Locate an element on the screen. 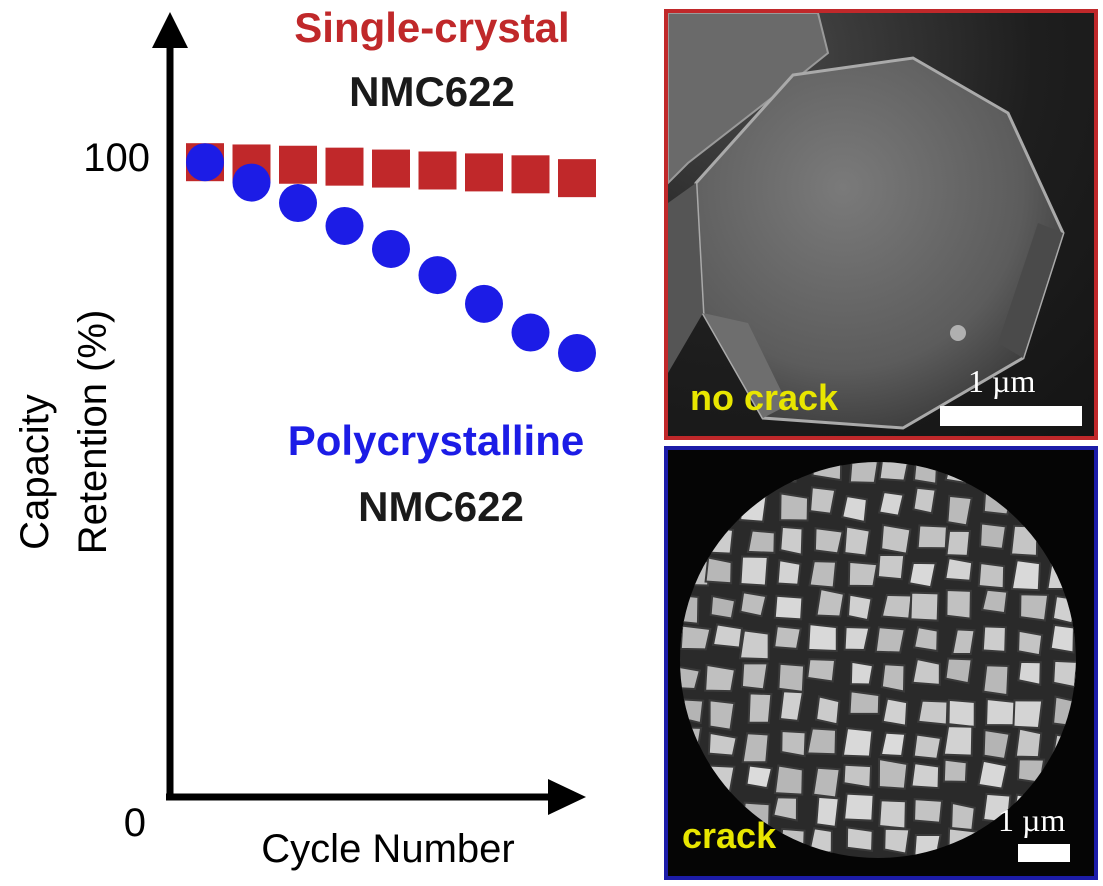  y-tick-label-0: 0 is located at coordinates (135, 823).